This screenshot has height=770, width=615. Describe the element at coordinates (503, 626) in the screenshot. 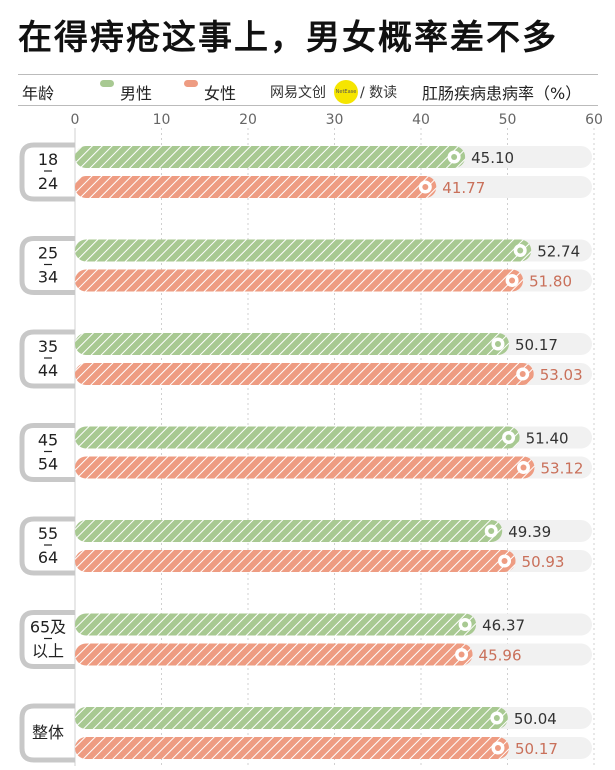

I see `data-label: 46.37` at that location.